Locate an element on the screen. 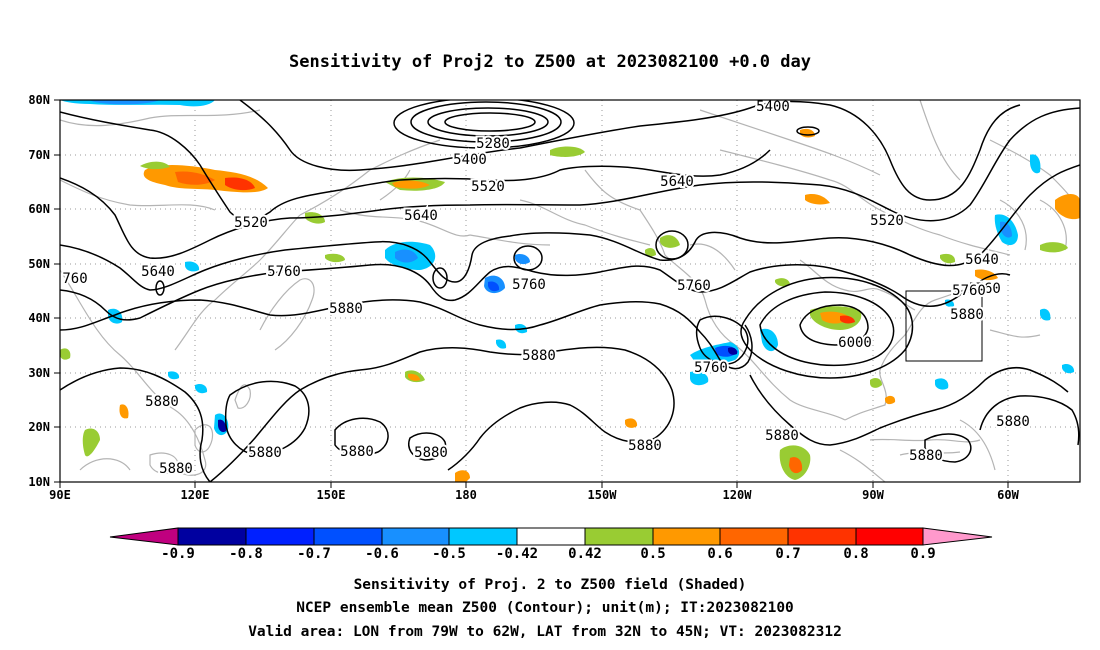  lat-tick-label: 70N is located at coordinates (39, 155).